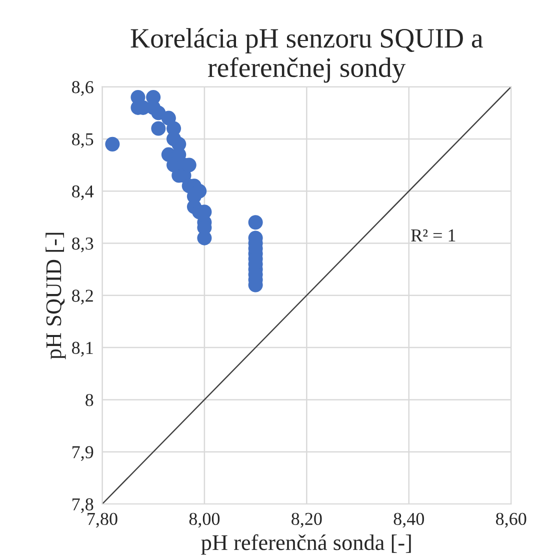 The image size is (538, 560). I want to click on y-tick-label: 8,6, so click(83, 88).